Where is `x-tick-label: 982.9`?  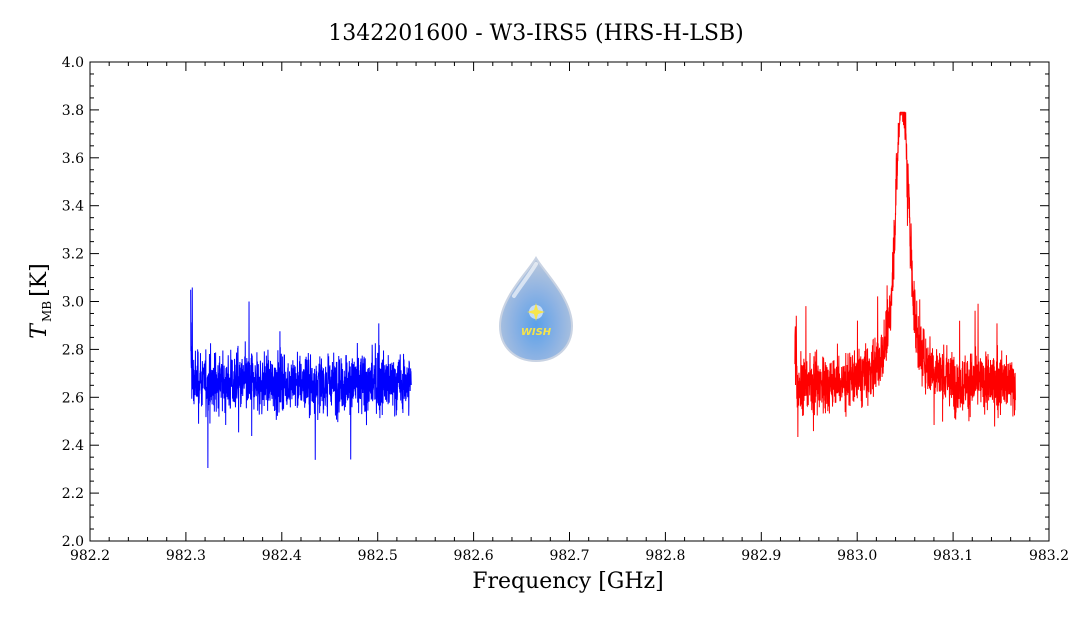 x-tick-label: 982.9 is located at coordinates (761, 556).